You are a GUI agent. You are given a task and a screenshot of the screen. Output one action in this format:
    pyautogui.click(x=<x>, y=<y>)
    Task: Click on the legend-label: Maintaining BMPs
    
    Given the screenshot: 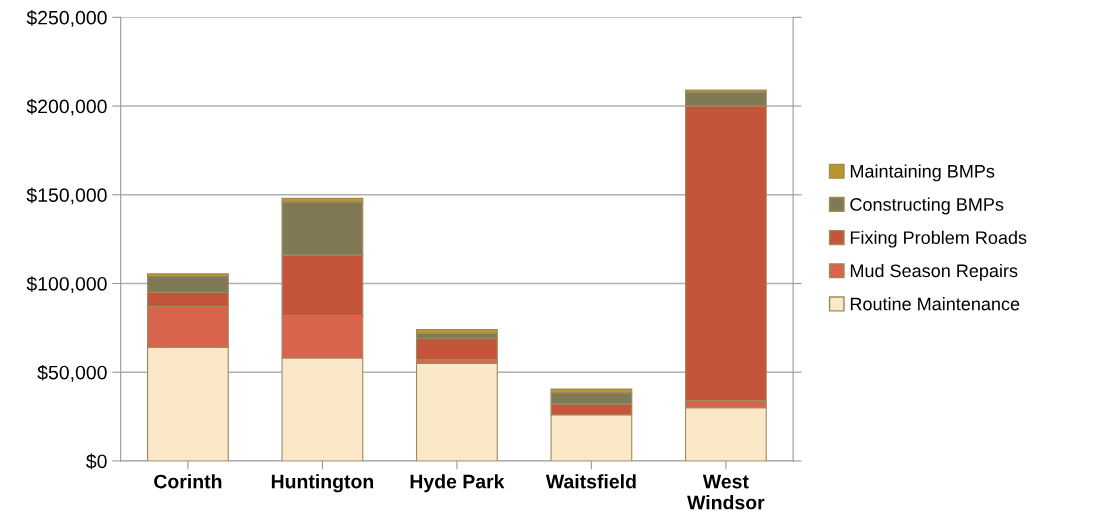 What is the action you would take?
    pyautogui.click(x=922, y=173)
    